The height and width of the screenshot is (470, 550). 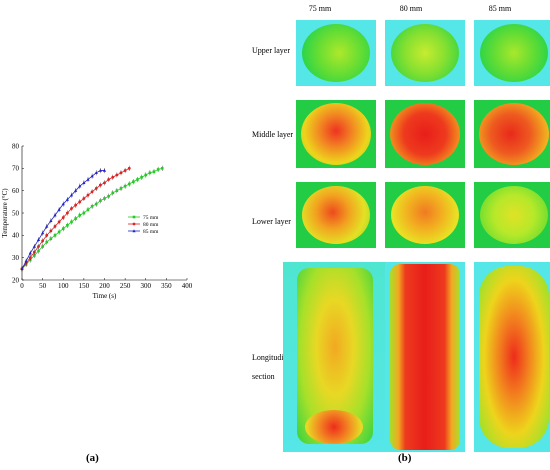 What do you see at coordinates (125, 286) in the screenshot?
I see `x-tick-label: 250` at bounding box center [125, 286].